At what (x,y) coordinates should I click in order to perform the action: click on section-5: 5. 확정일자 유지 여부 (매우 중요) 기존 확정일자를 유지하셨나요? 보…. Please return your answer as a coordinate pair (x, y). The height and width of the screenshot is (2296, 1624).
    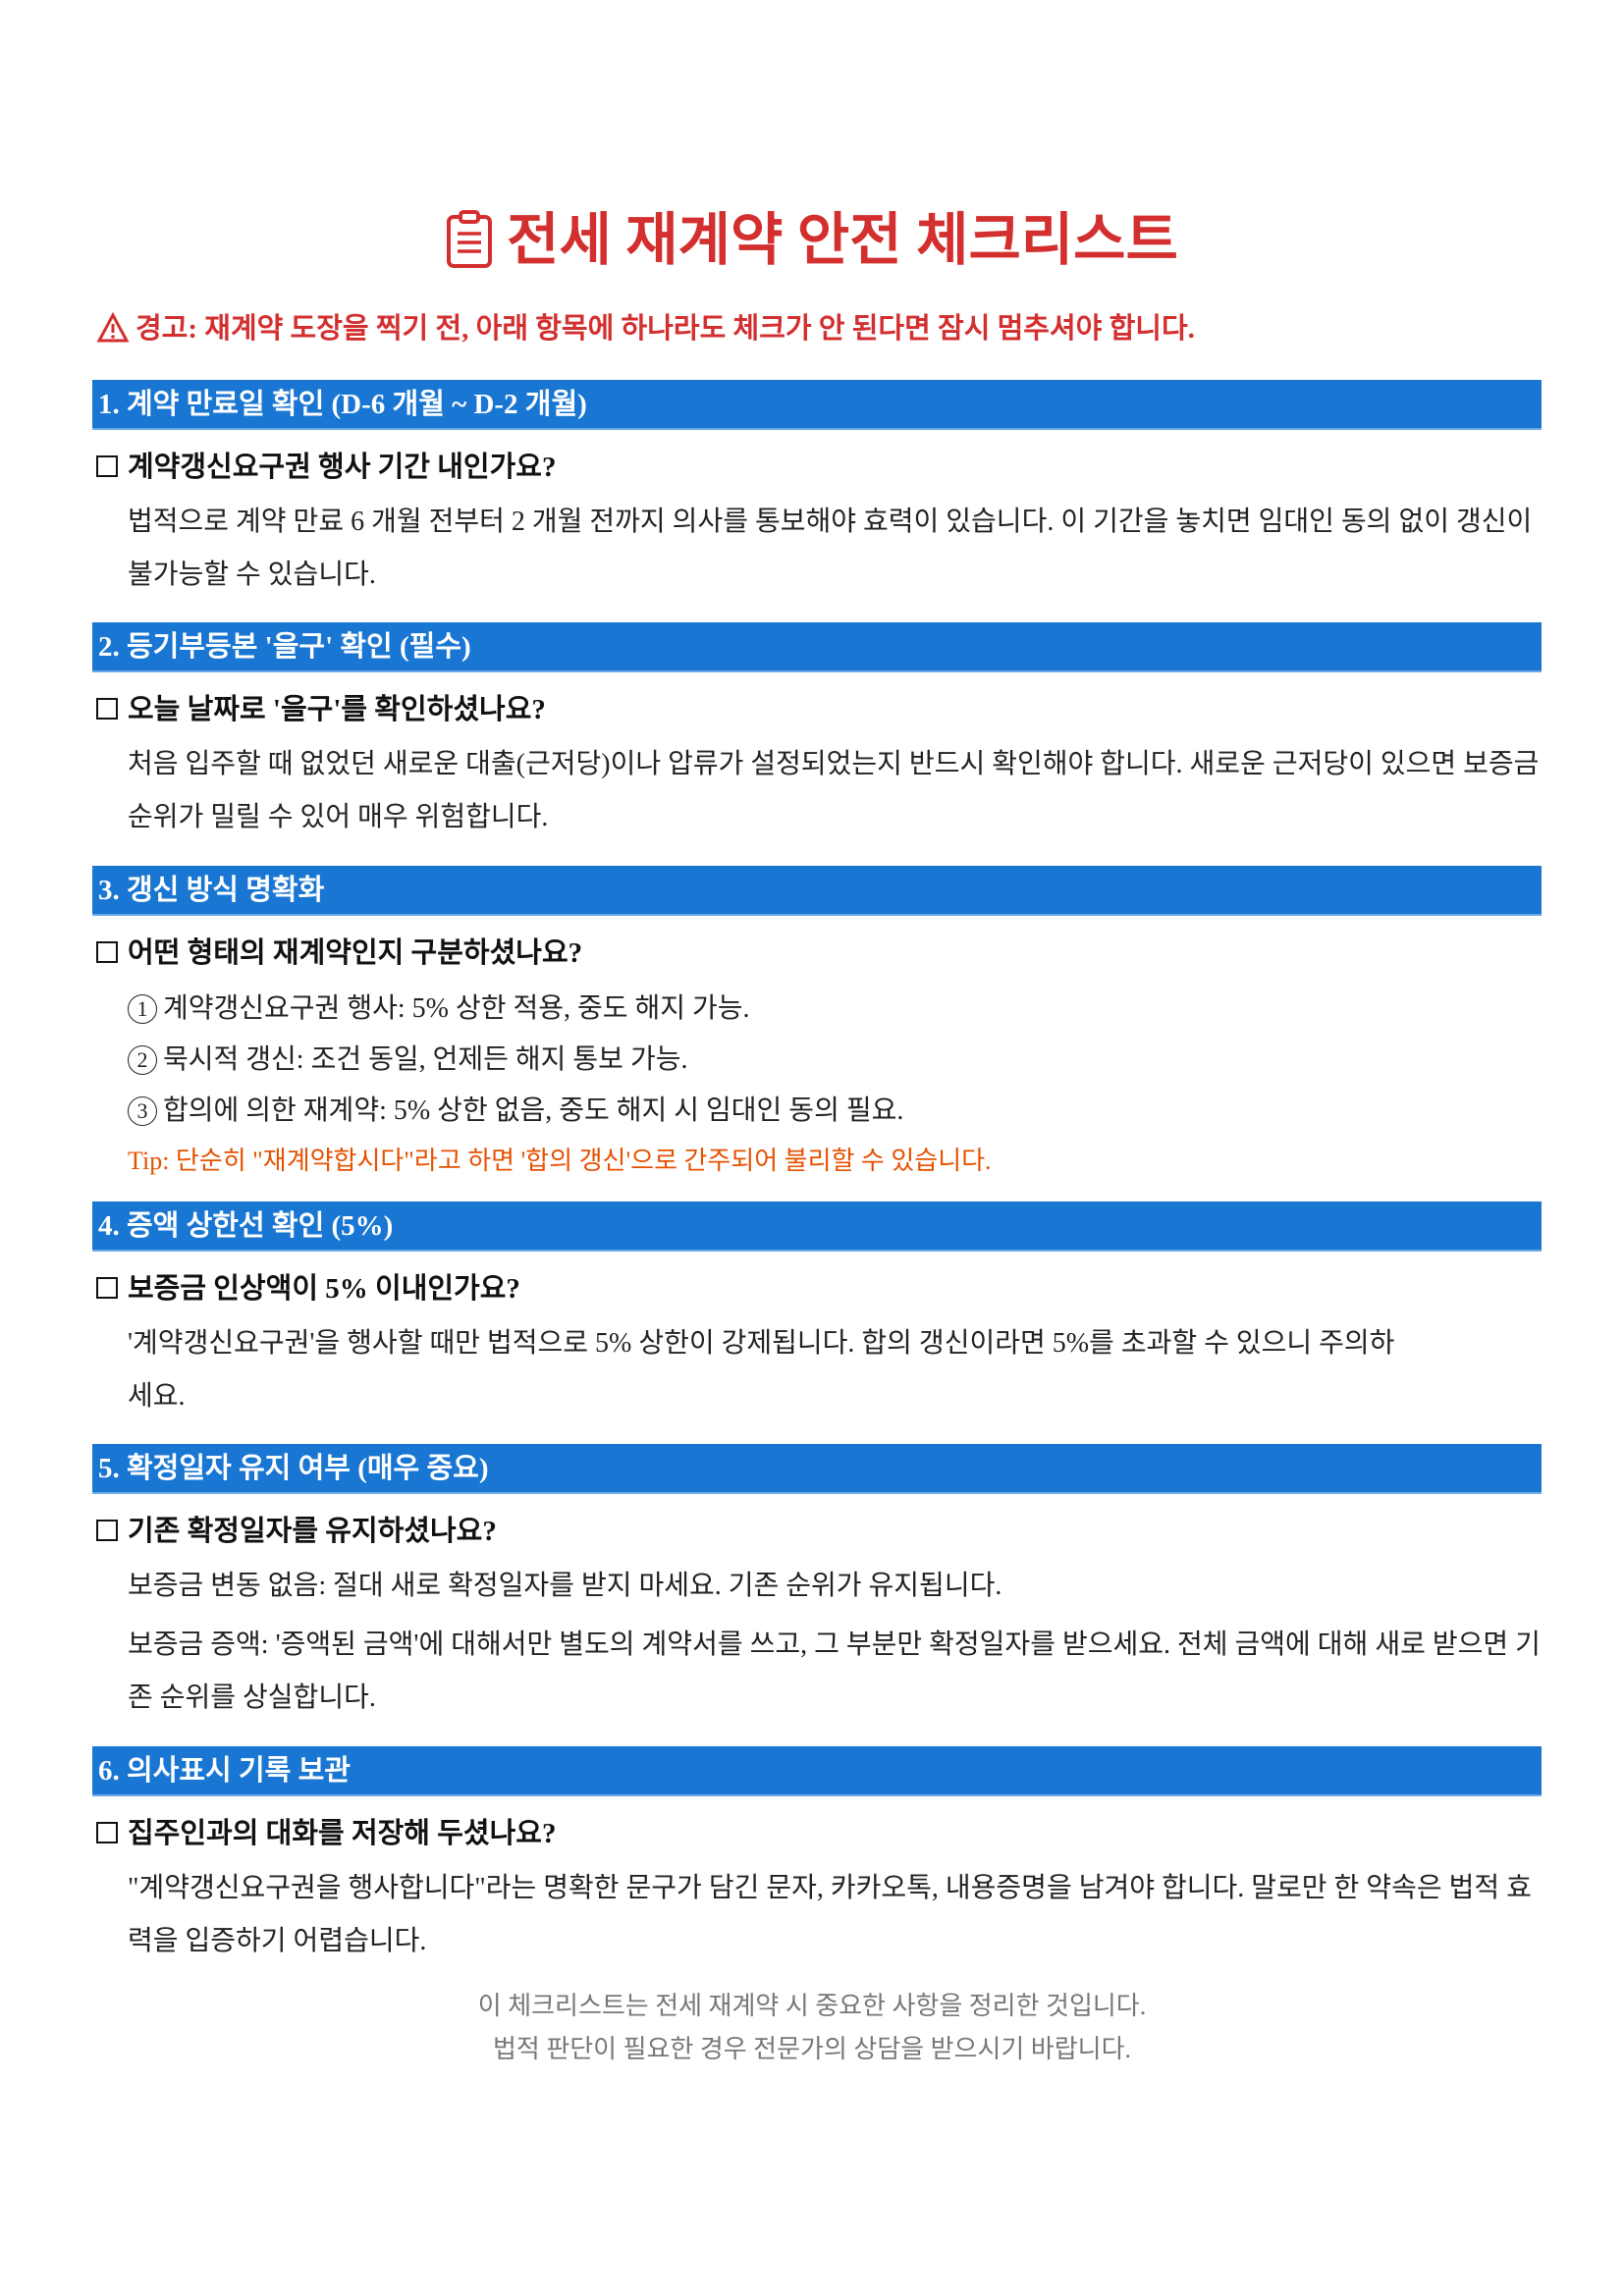
    Looking at the image, I should click on (817, 1585).